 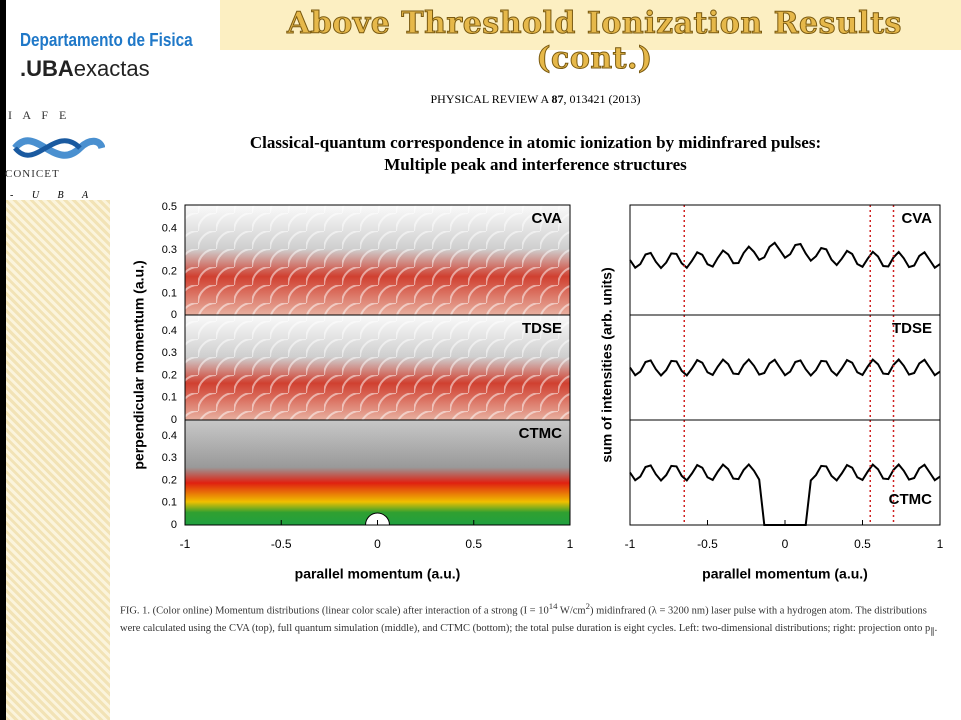 I want to click on volume: 87, so click(x=557, y=99).